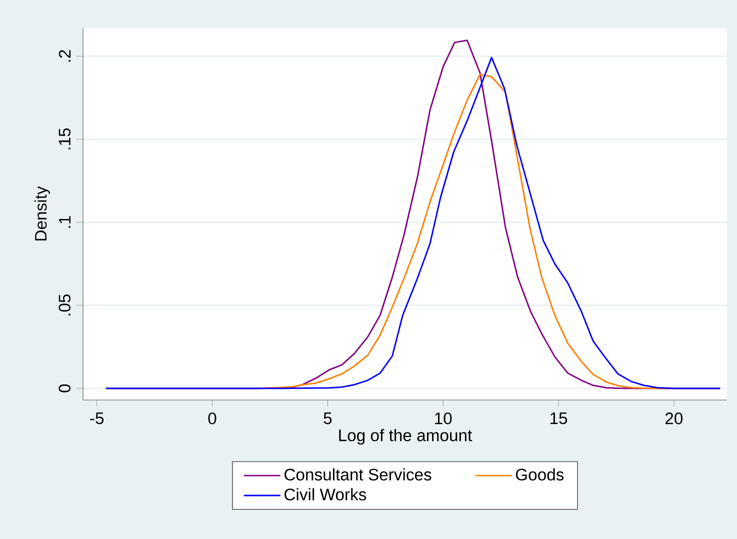  I want to click on legend-label: Consultant Services, so click(358, 474).